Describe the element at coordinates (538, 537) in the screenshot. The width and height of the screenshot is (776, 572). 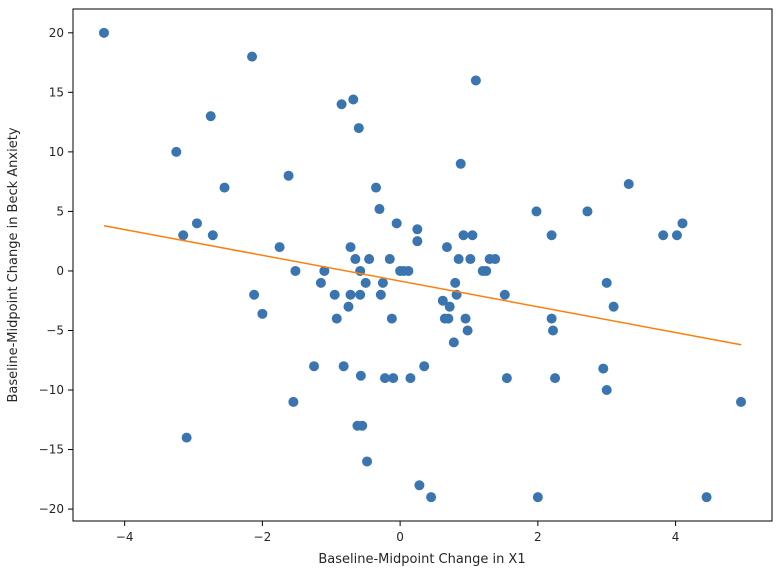
I see `x-tick-label: 2` at that location.